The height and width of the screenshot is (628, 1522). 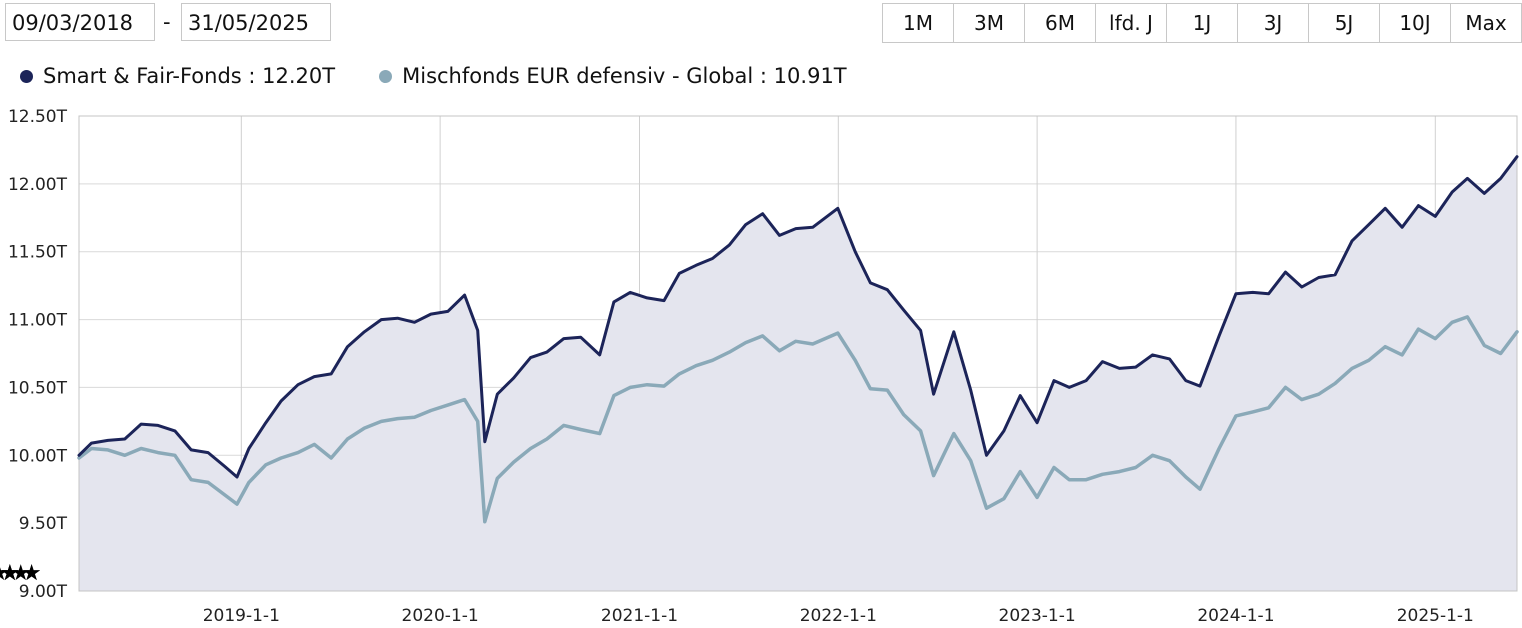 I want to click on legend-item-fund: Smart & Fair-Fonds : 12.20T, so click(x=177, y=76).